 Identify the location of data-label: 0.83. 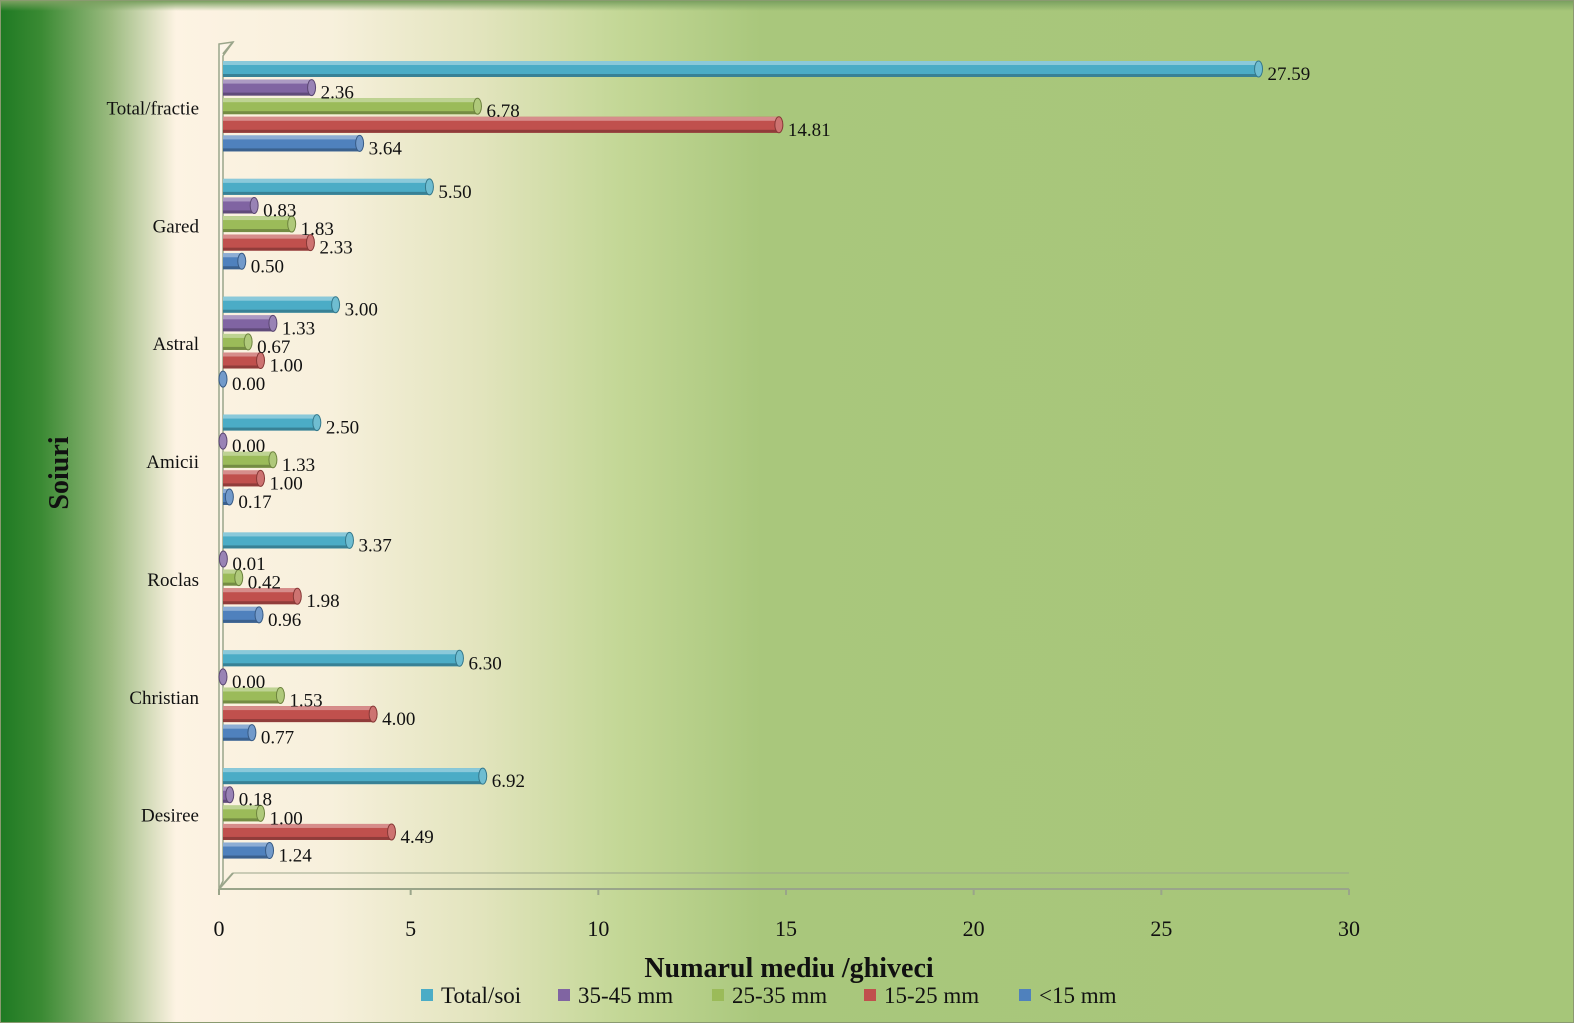
(279, 210).